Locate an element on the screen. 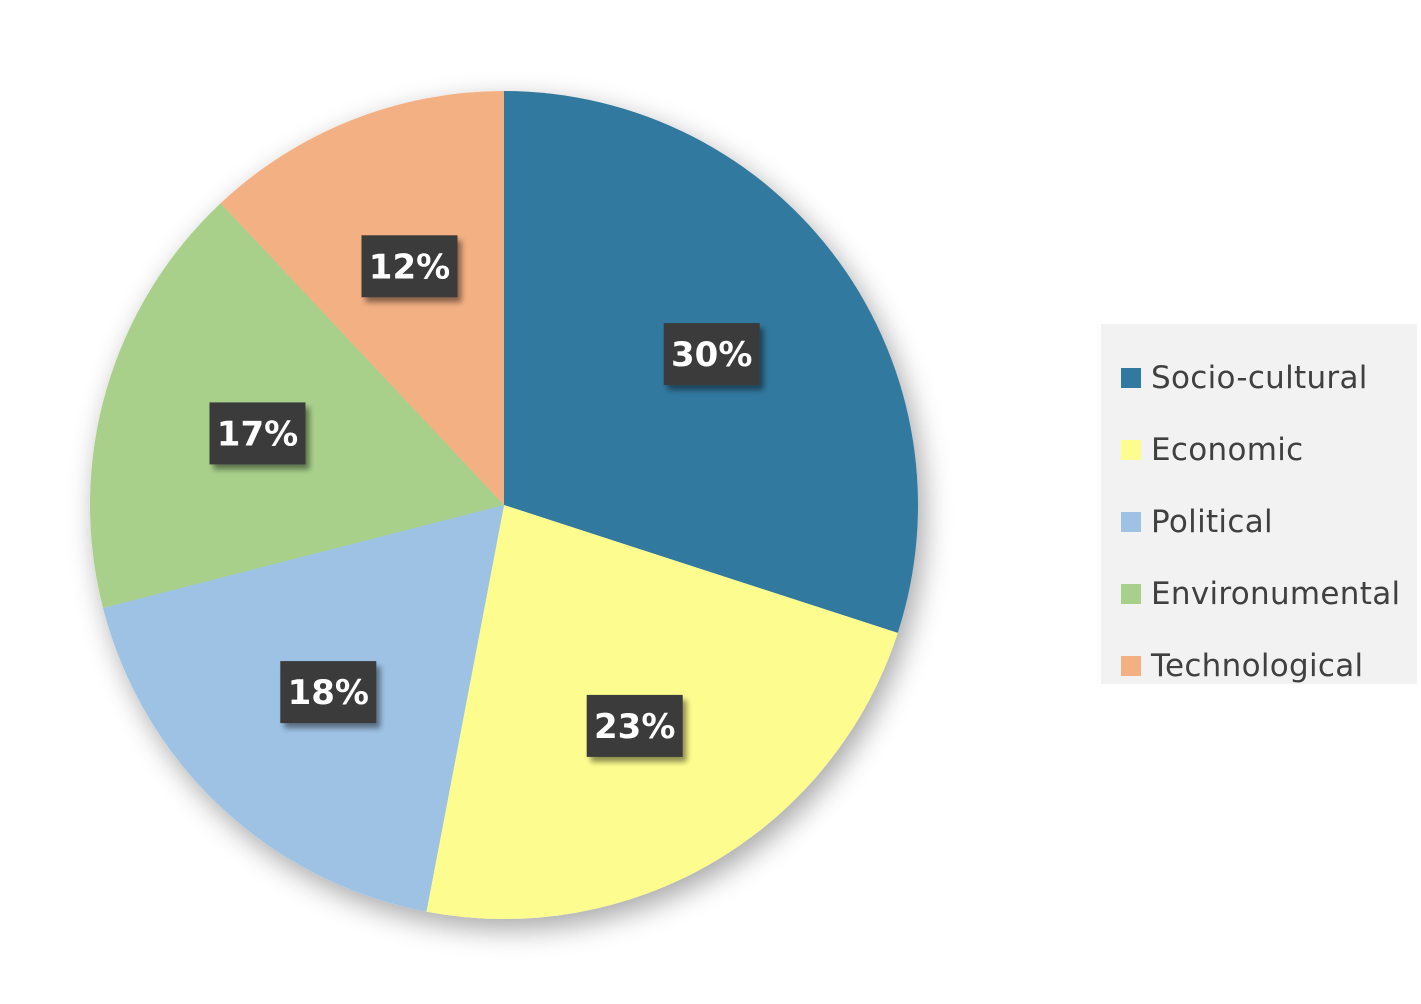  legend-item-socio-cultural: Socio-cultural is located at coordinates (1259, 378).